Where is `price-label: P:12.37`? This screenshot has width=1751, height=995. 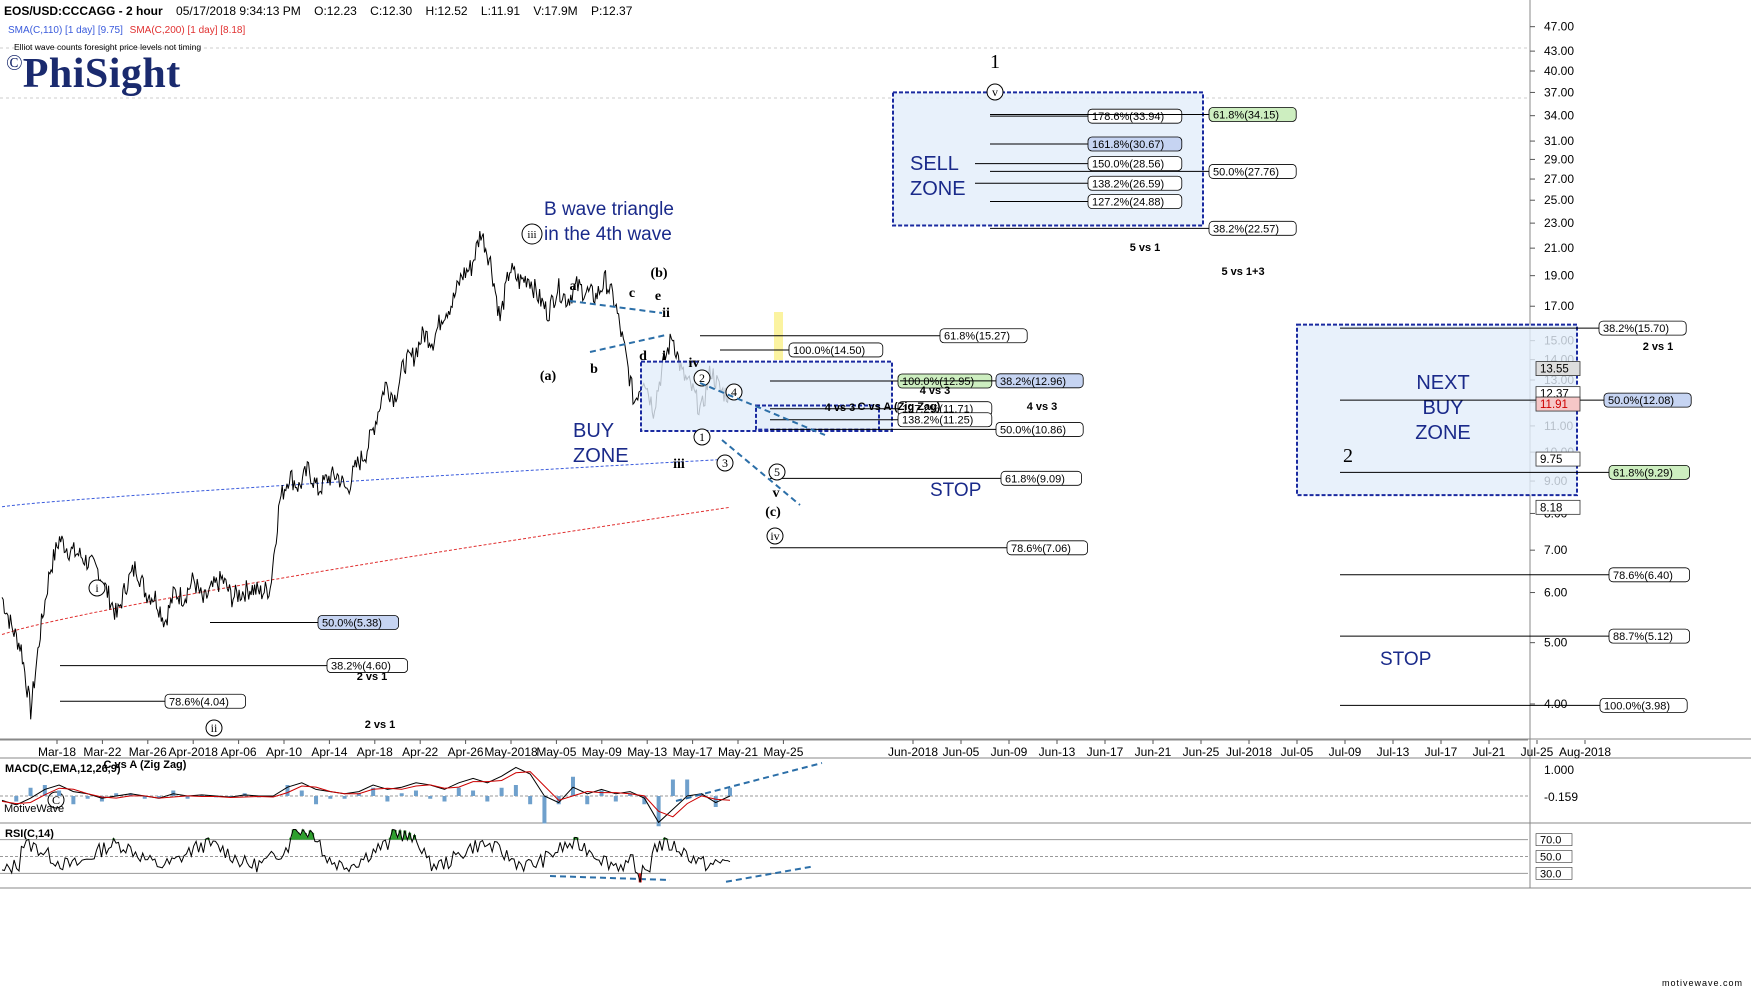
price-label: P:12.37 is located at coordinates (612, 11).